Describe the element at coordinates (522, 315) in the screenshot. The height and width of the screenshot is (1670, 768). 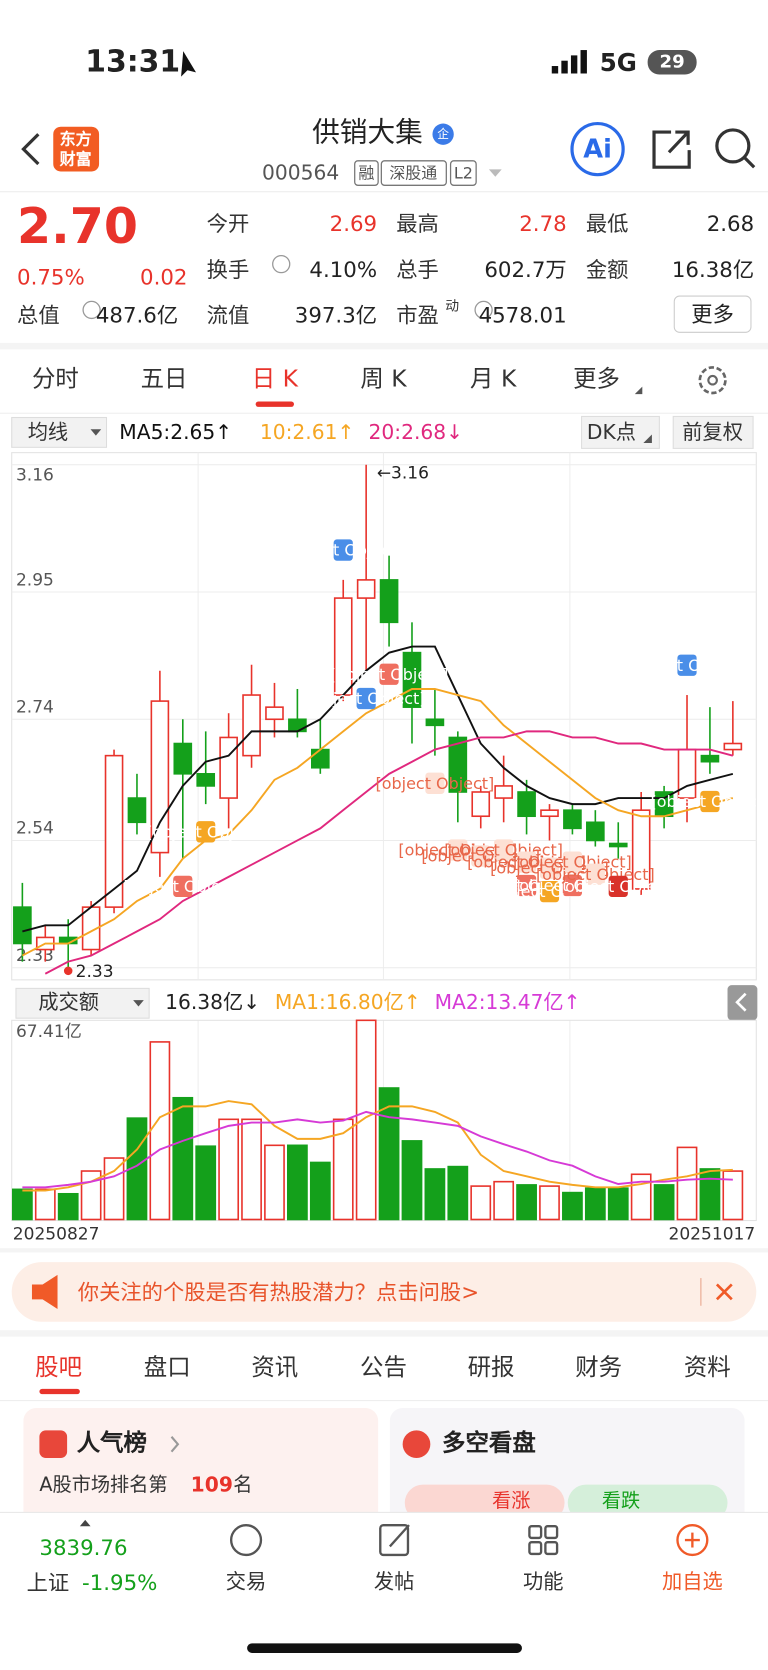
I see `field-value: 4578.01` at that location.